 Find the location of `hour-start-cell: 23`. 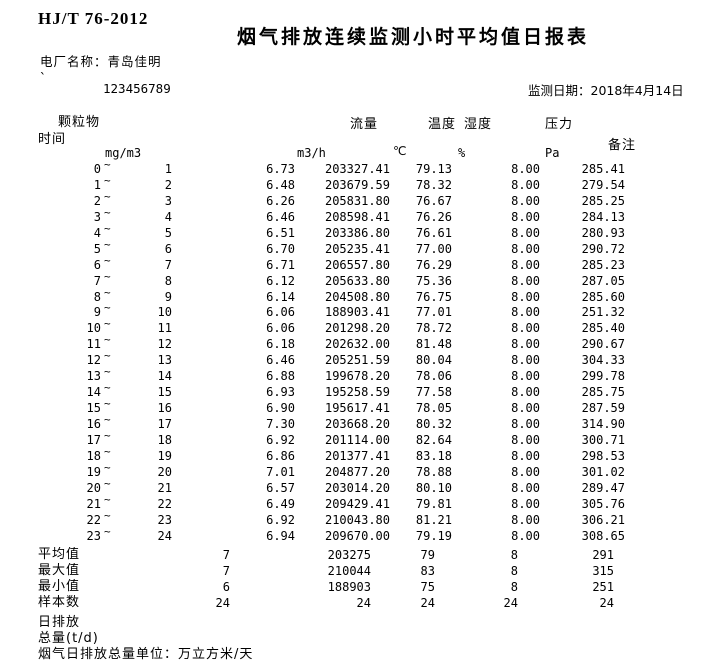

hour-start-cell: 23 is located at coordinates (93, 535).